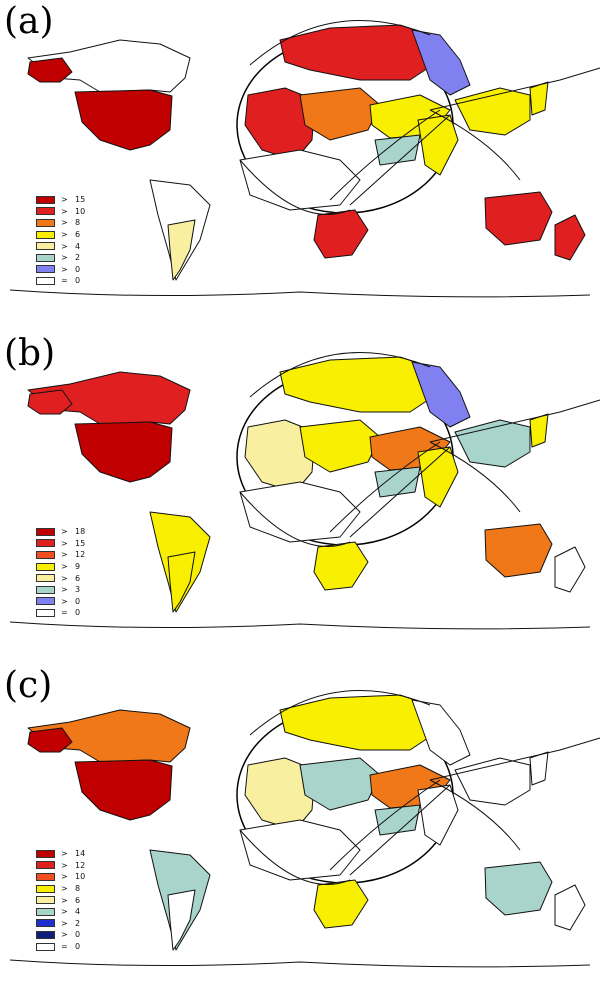 The image size is (603, 1000). What do you see at coordinates (64, 613) in the screenshot?
I see `legend-operator: =` at bounding box center [64, 613].